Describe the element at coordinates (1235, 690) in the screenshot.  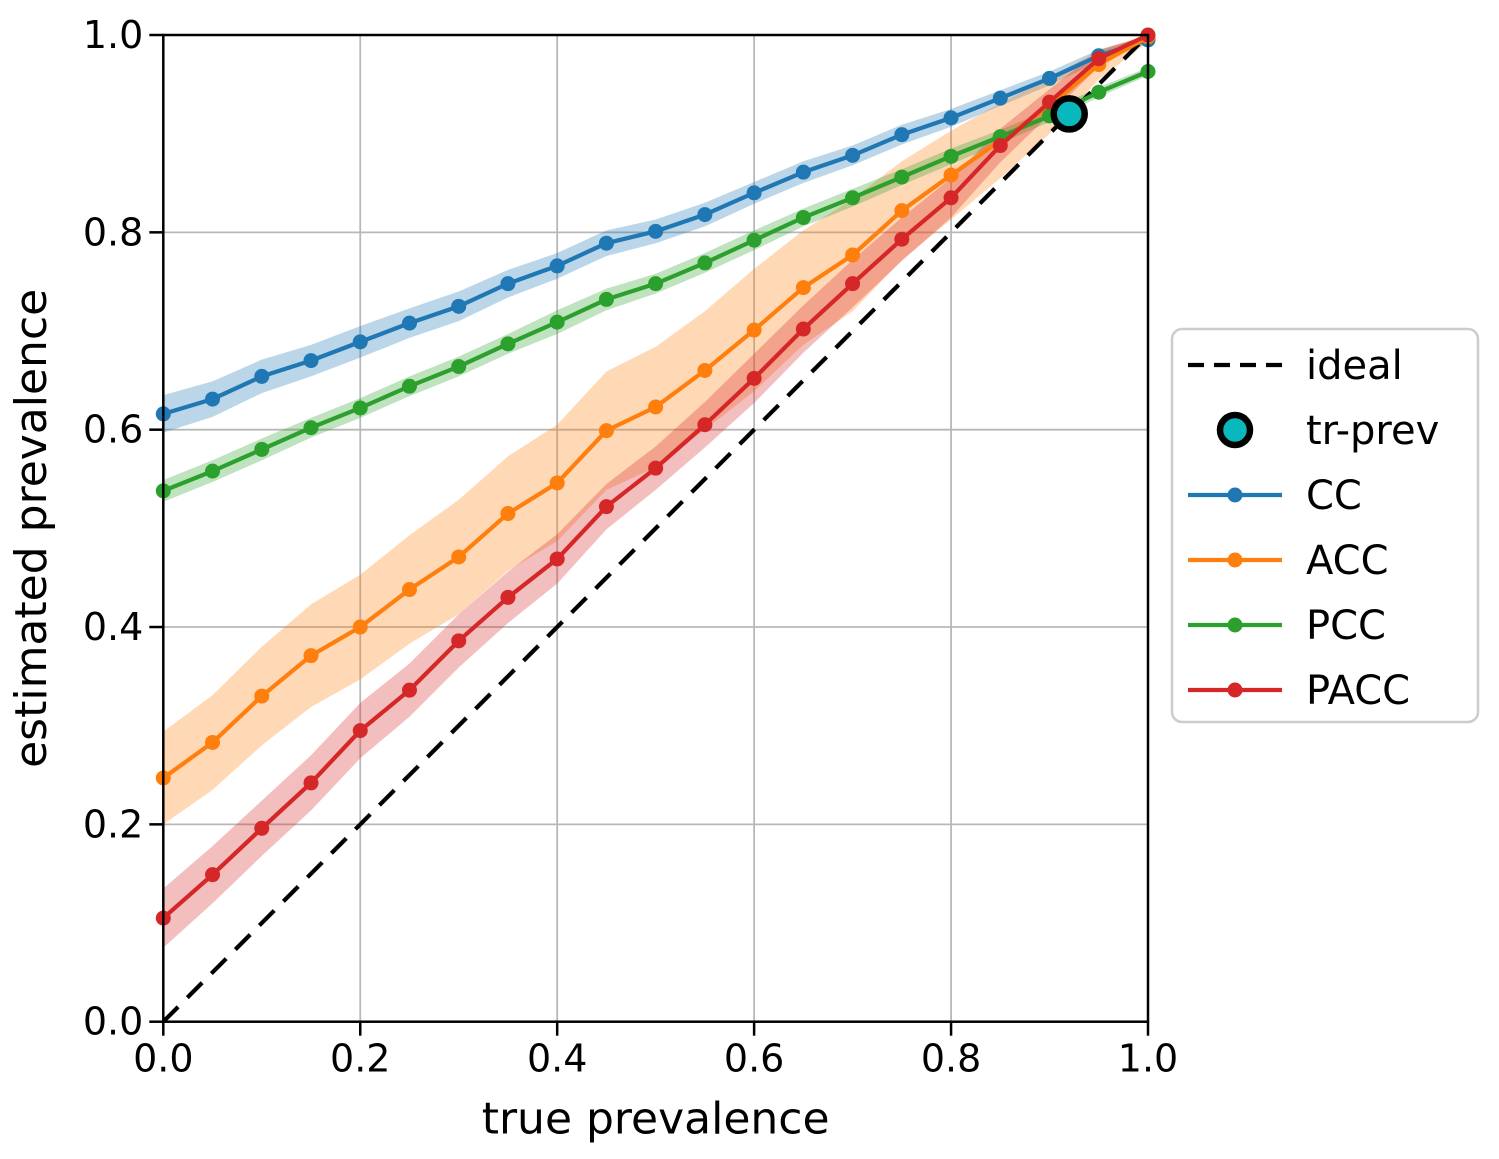
I see `legend-marker-PACC` at that location.